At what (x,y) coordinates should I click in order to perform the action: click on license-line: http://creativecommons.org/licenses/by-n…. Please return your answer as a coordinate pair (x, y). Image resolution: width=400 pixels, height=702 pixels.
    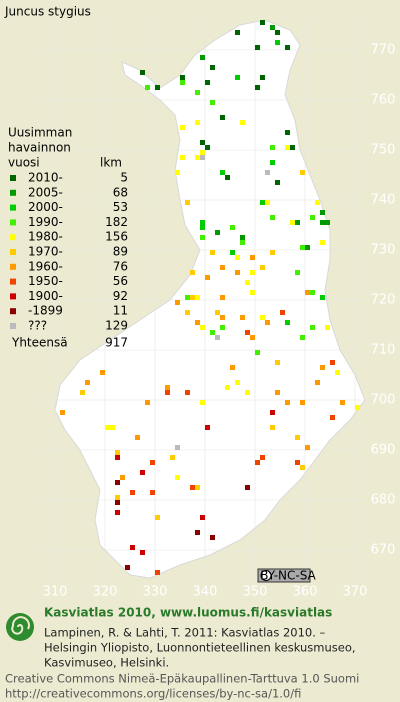
    Looking at the image, I should click on (153, 694).